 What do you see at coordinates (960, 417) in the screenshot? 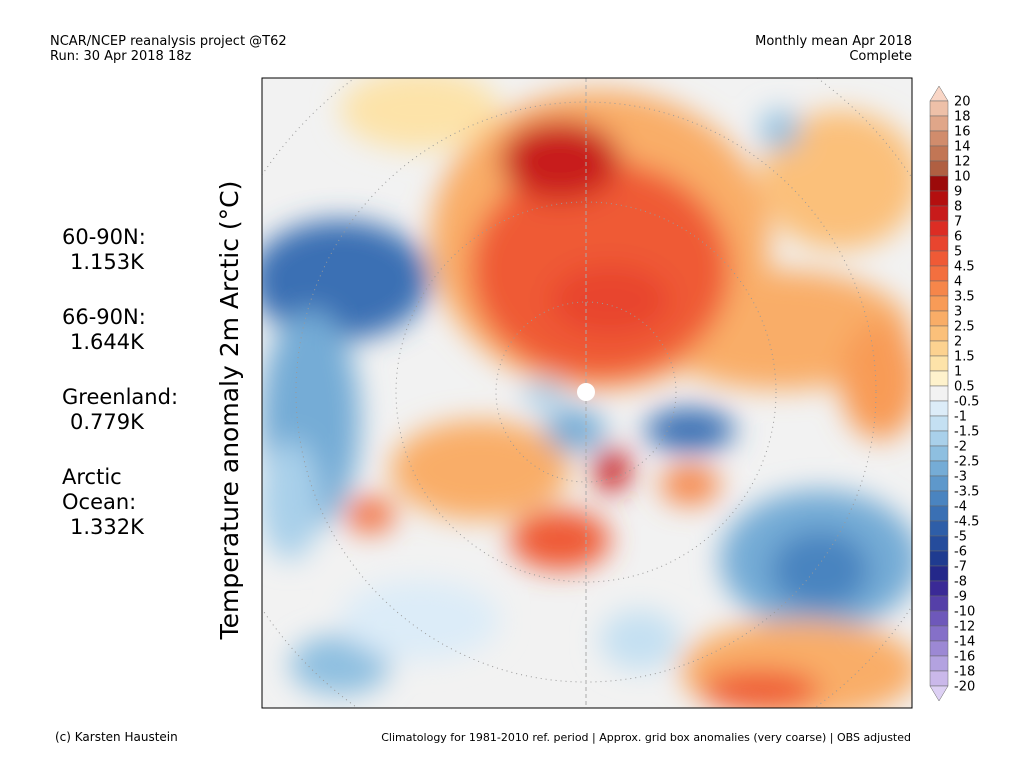
I see `colorbar-label: -1` at bounding box center [960, 417].